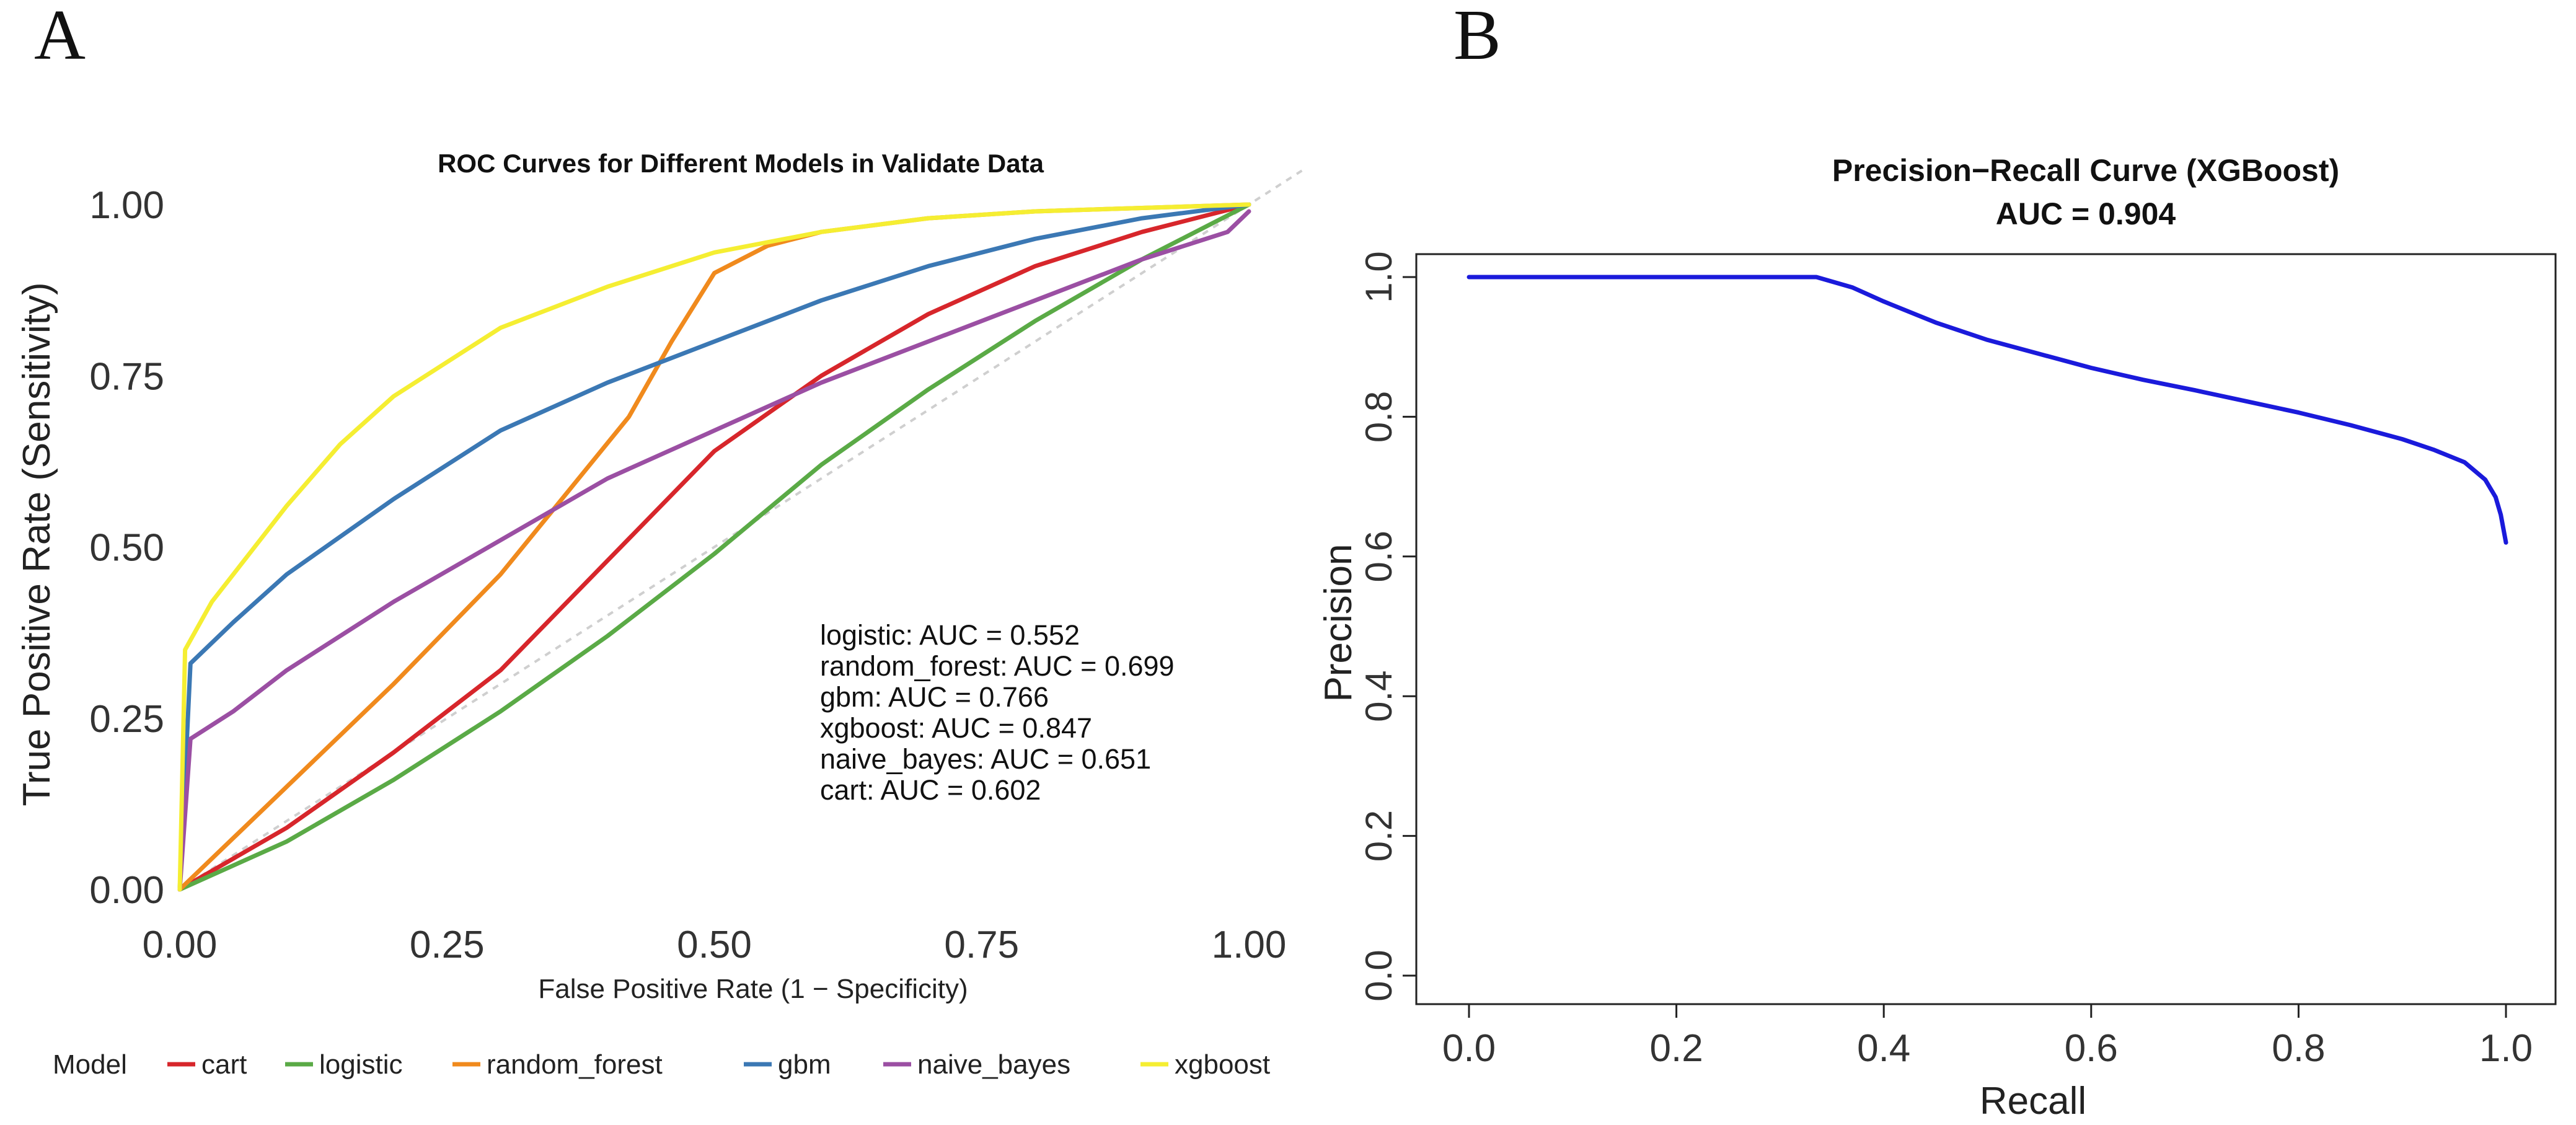  What do you see at coordinates (1249, 945) in the screenshot?
I see `roc-x-tick-label: 1.00` at bounding box center [1249, 945].